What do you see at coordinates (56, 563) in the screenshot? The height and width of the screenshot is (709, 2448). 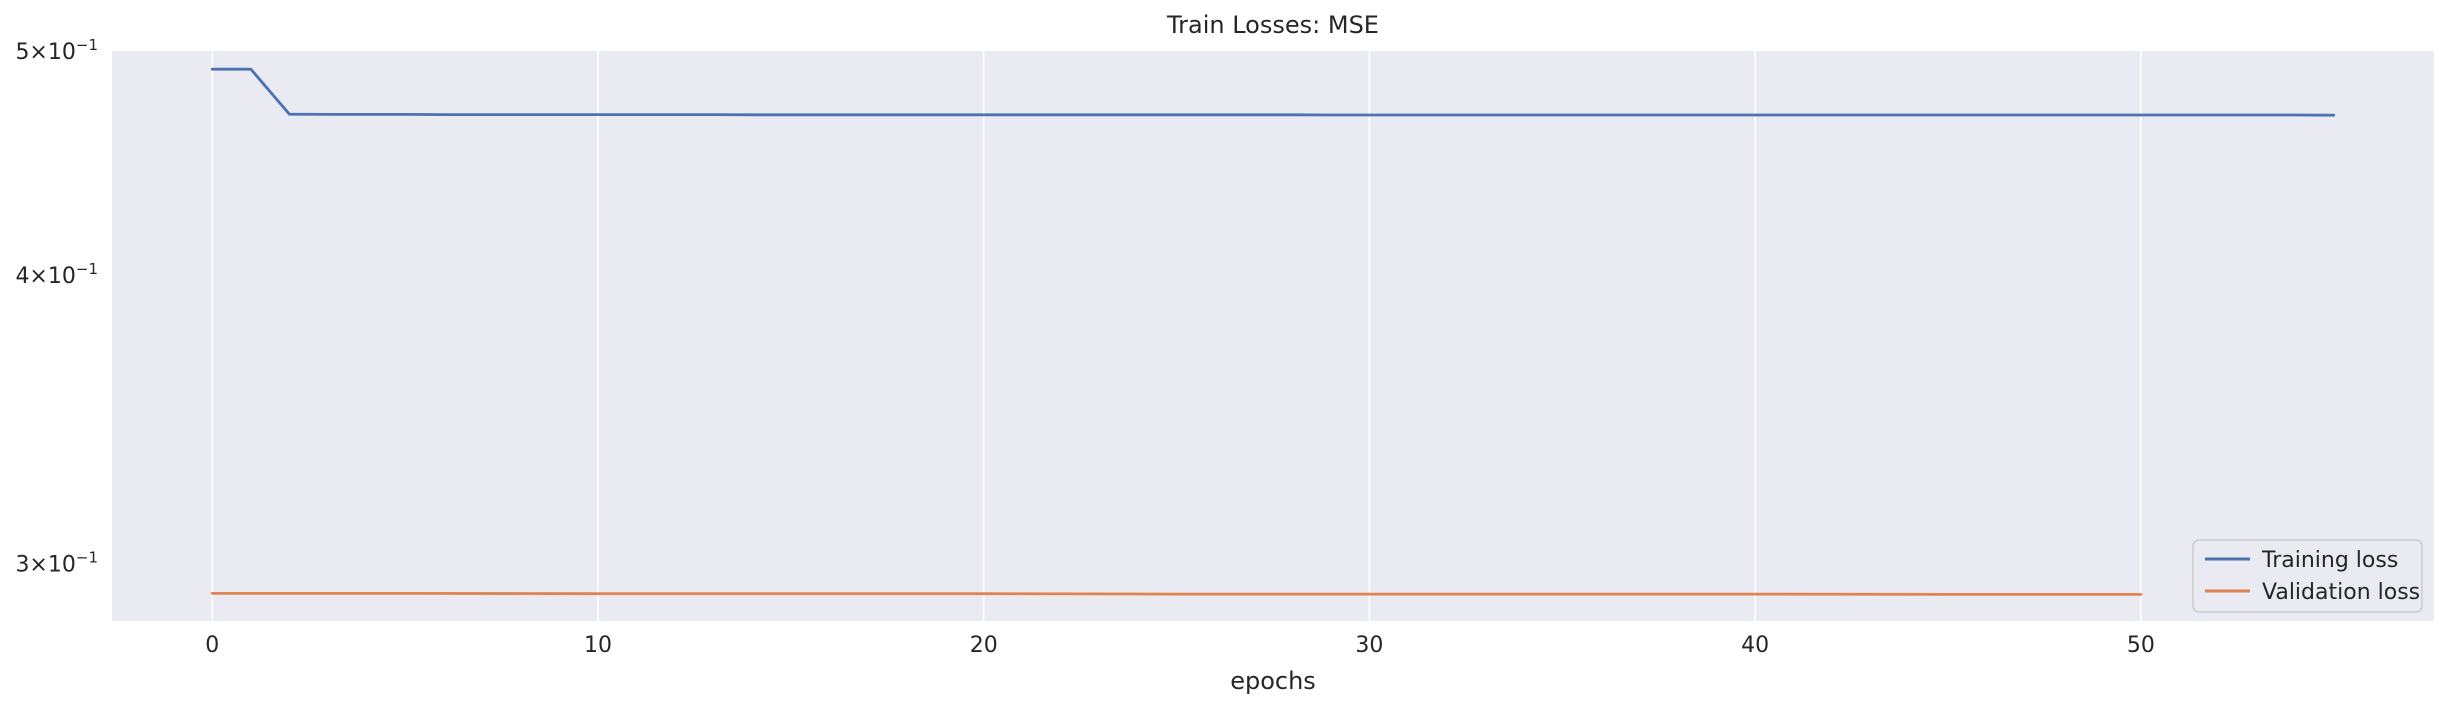 I see `y-tick-label: 3×10⁻¹` at bounding box center [56, 563].